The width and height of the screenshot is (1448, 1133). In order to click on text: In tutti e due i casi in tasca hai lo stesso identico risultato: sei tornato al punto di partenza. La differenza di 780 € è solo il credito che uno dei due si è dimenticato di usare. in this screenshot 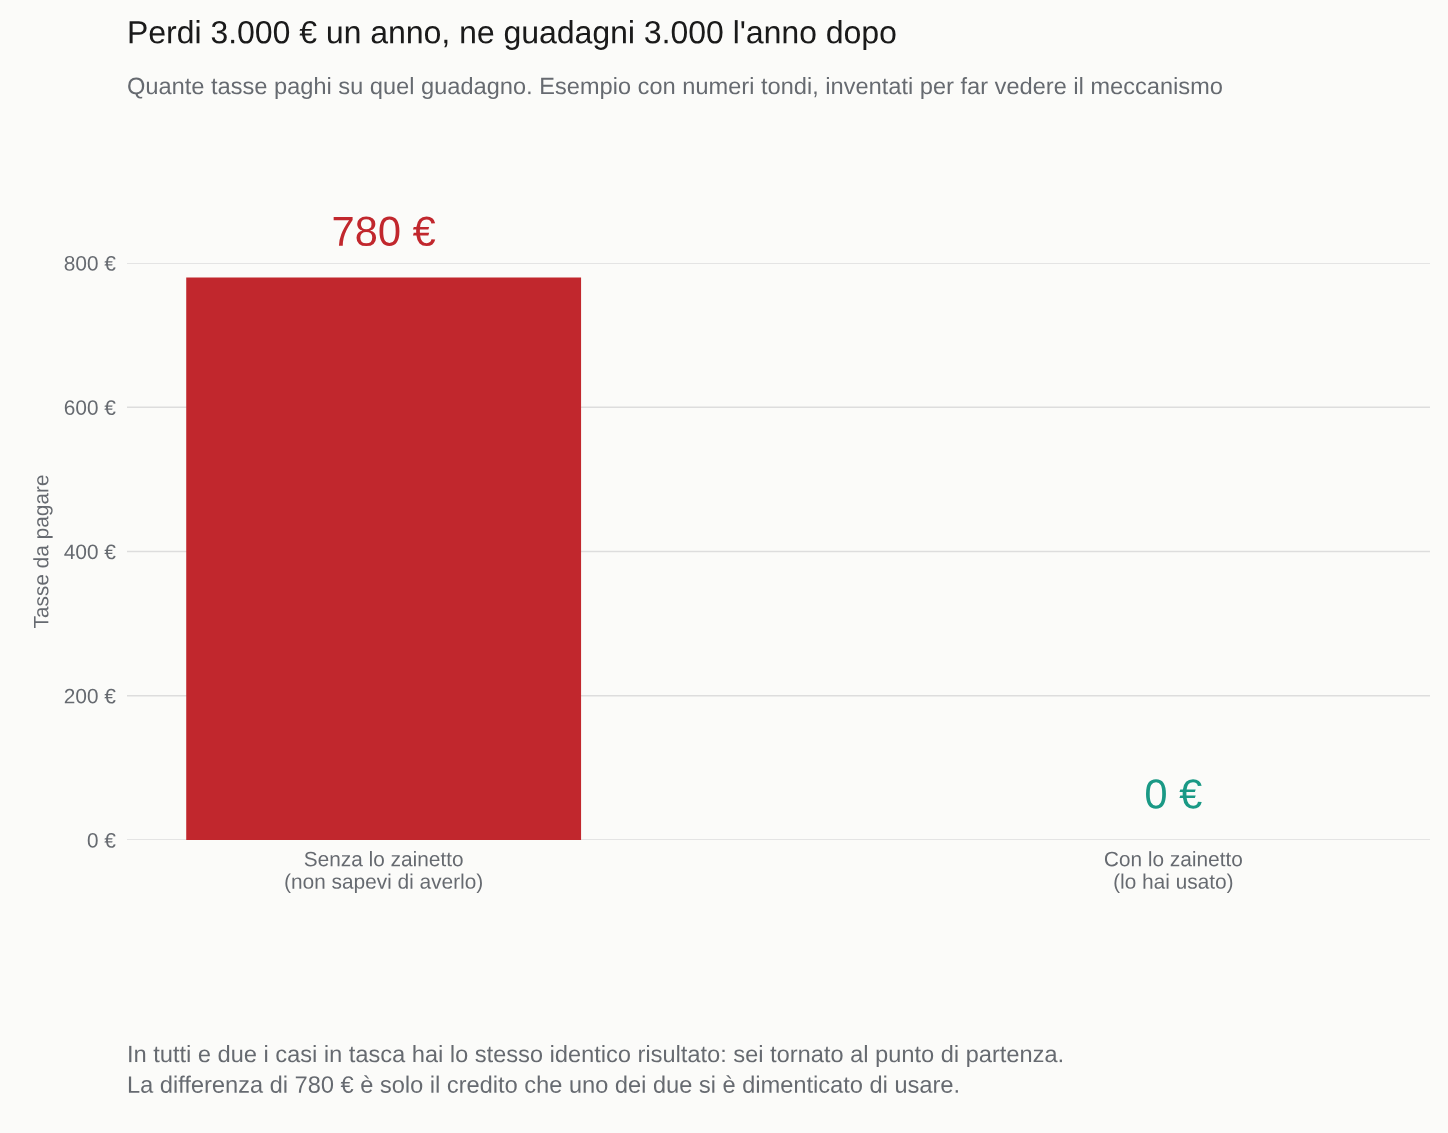, I will do `click(595, 1069)`.